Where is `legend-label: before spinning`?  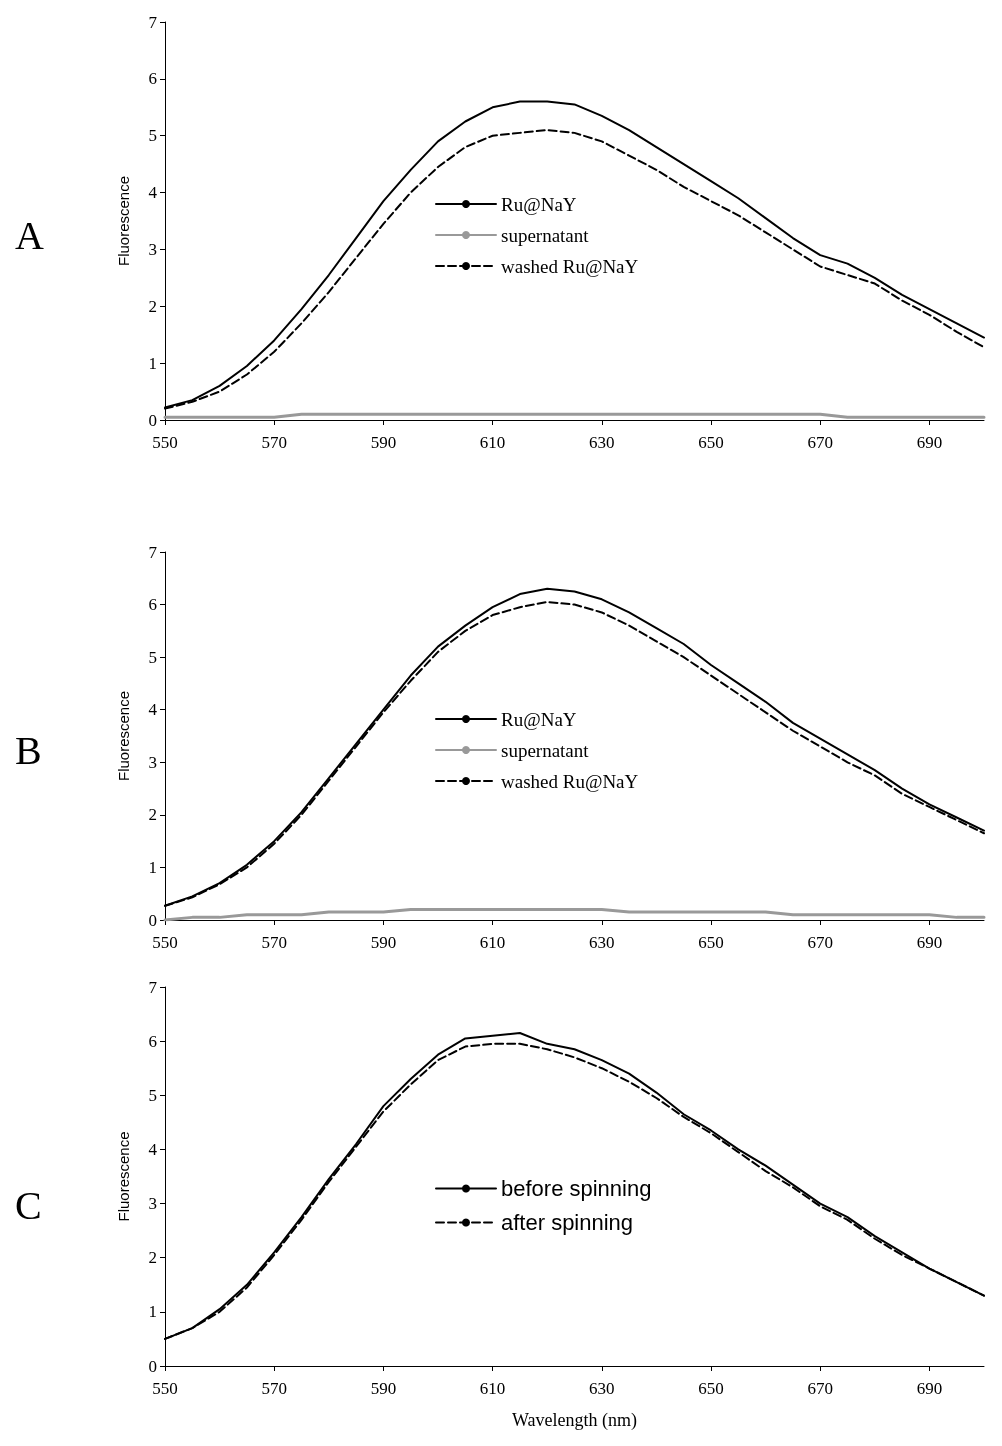
legend-label: before spinning is located at coordinates (576, 1188).